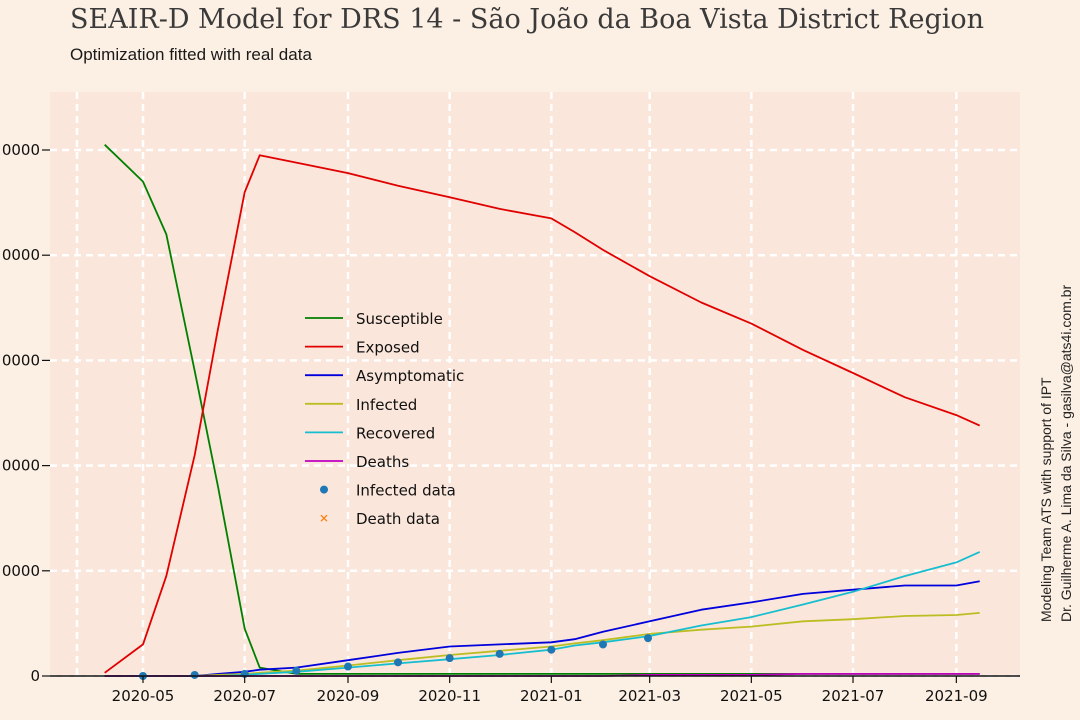  I want to click on scatter-points, so click(396, 657).